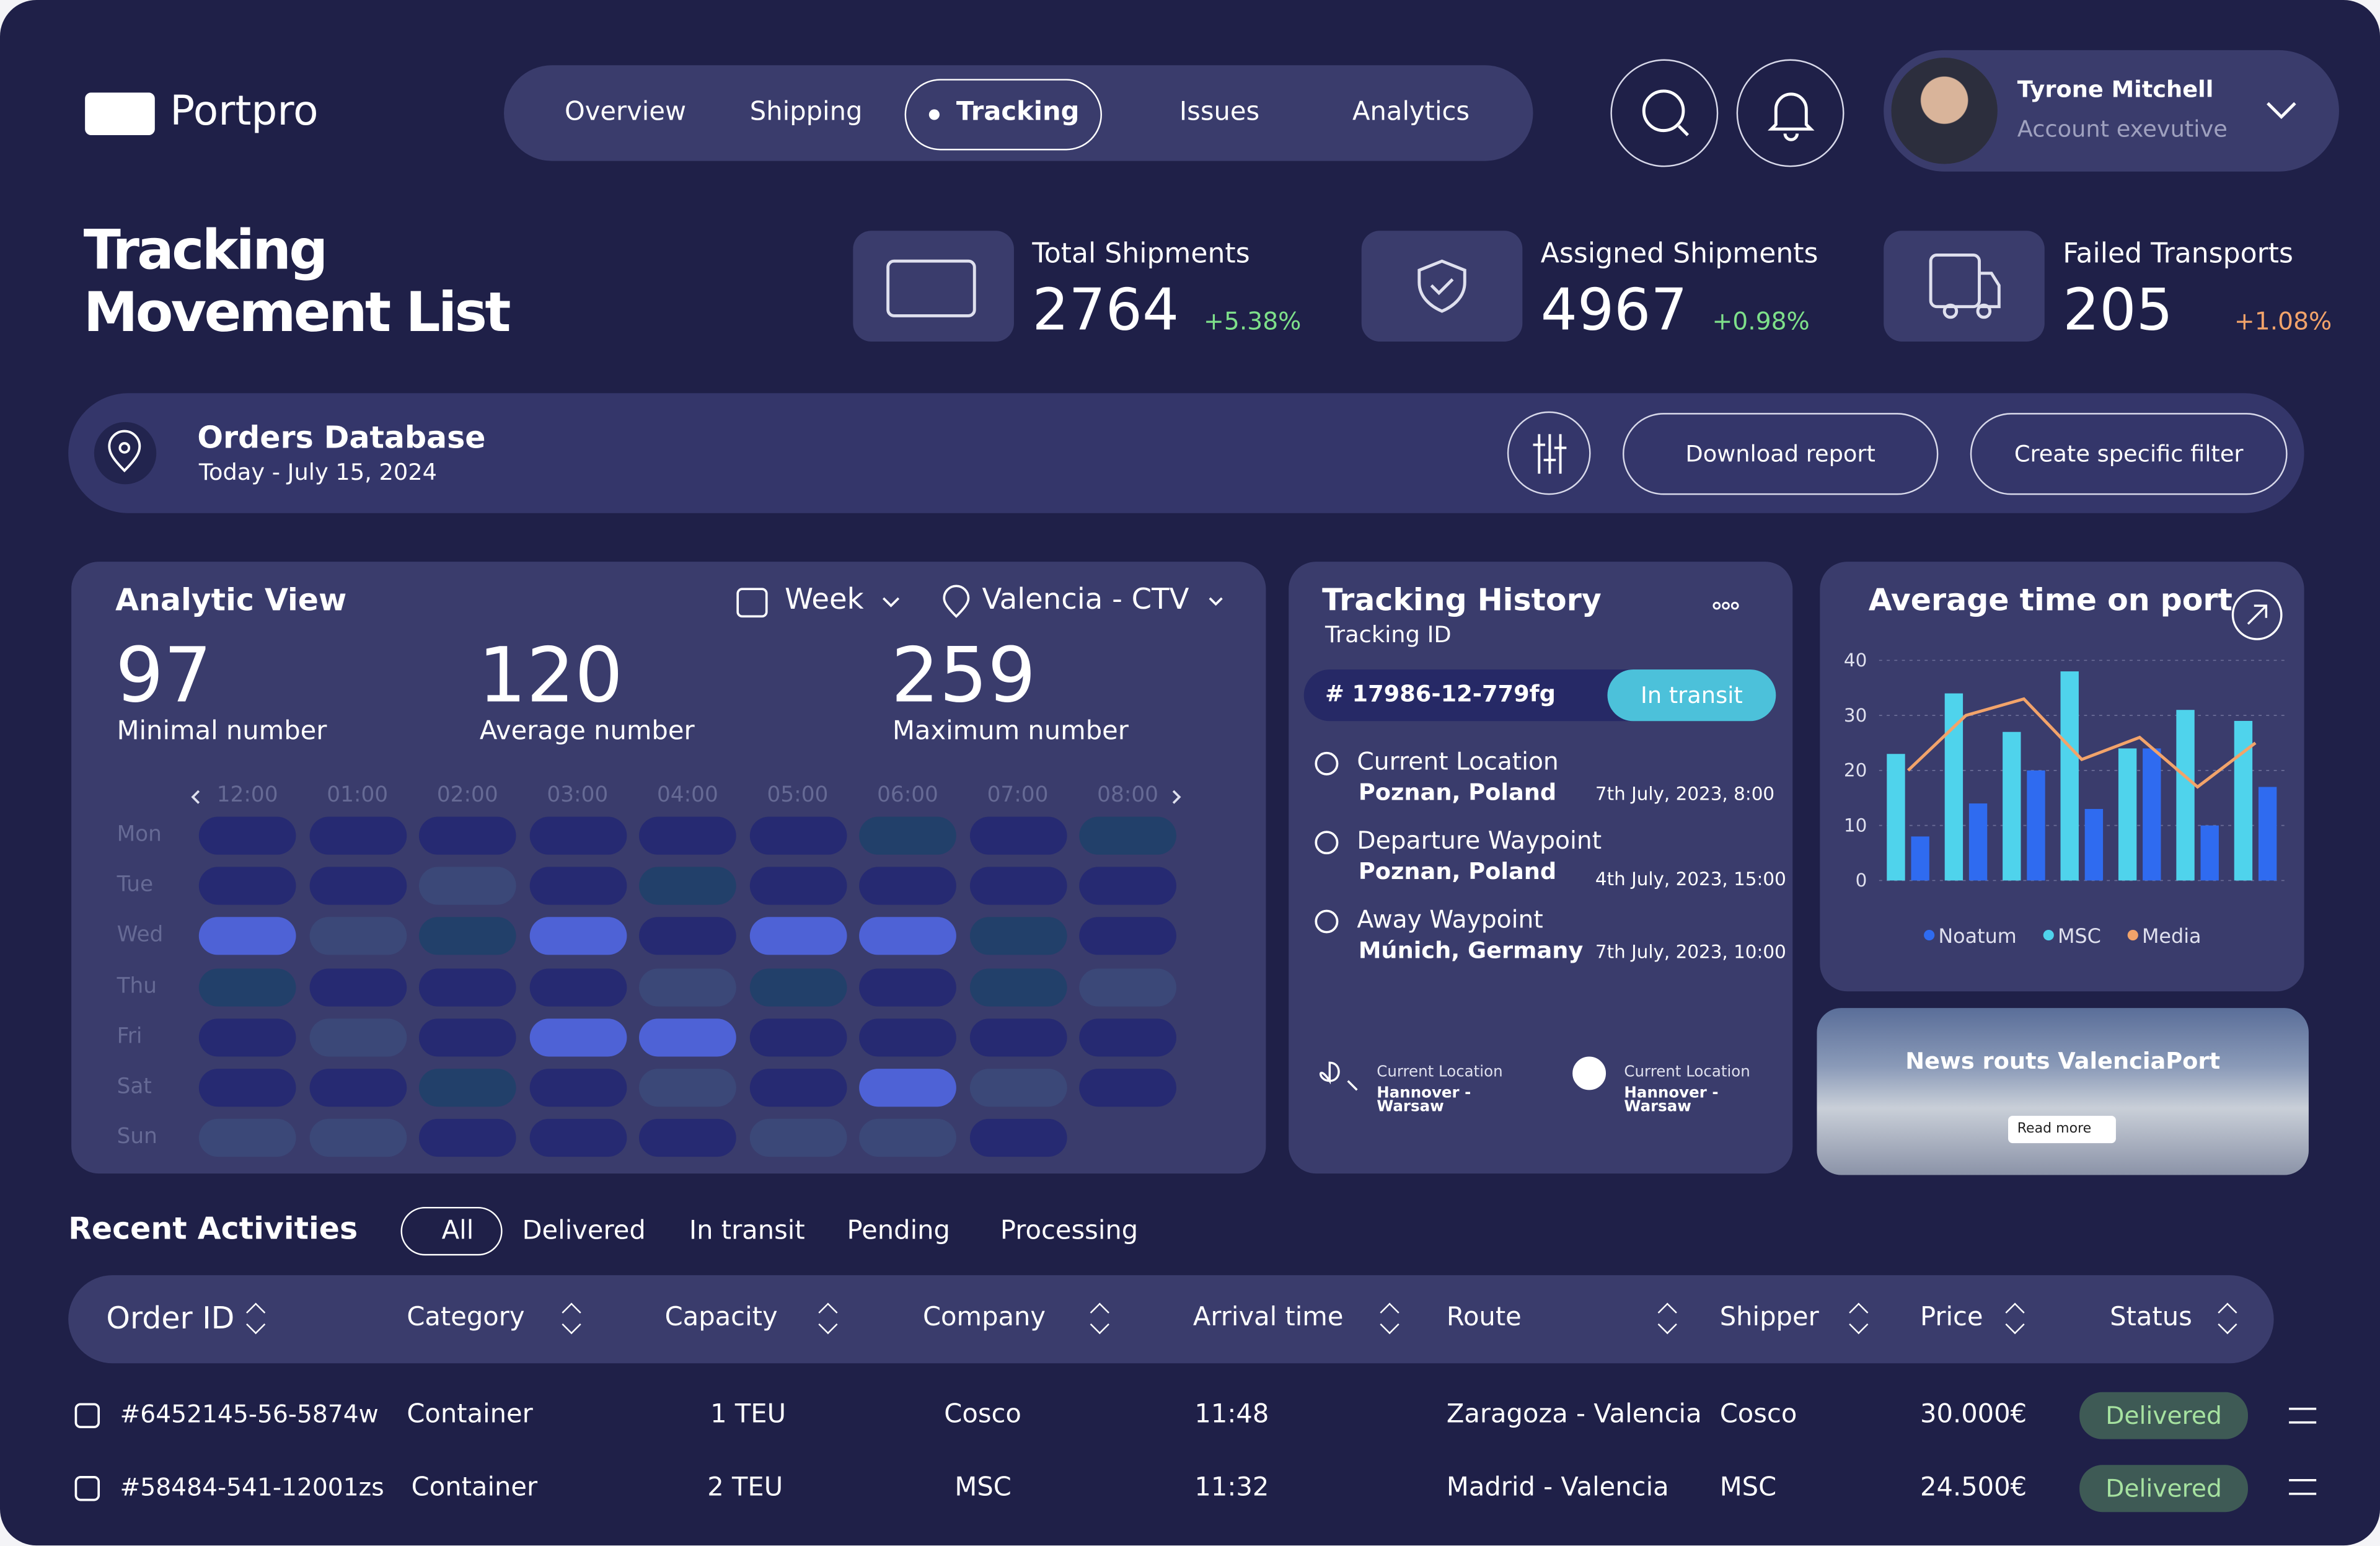 Image resolution: width=2380 pixels, height=1546 pixels. Describe the element at coordinates (934, 114) in the screenshot. I see `nav-dot` at that location.